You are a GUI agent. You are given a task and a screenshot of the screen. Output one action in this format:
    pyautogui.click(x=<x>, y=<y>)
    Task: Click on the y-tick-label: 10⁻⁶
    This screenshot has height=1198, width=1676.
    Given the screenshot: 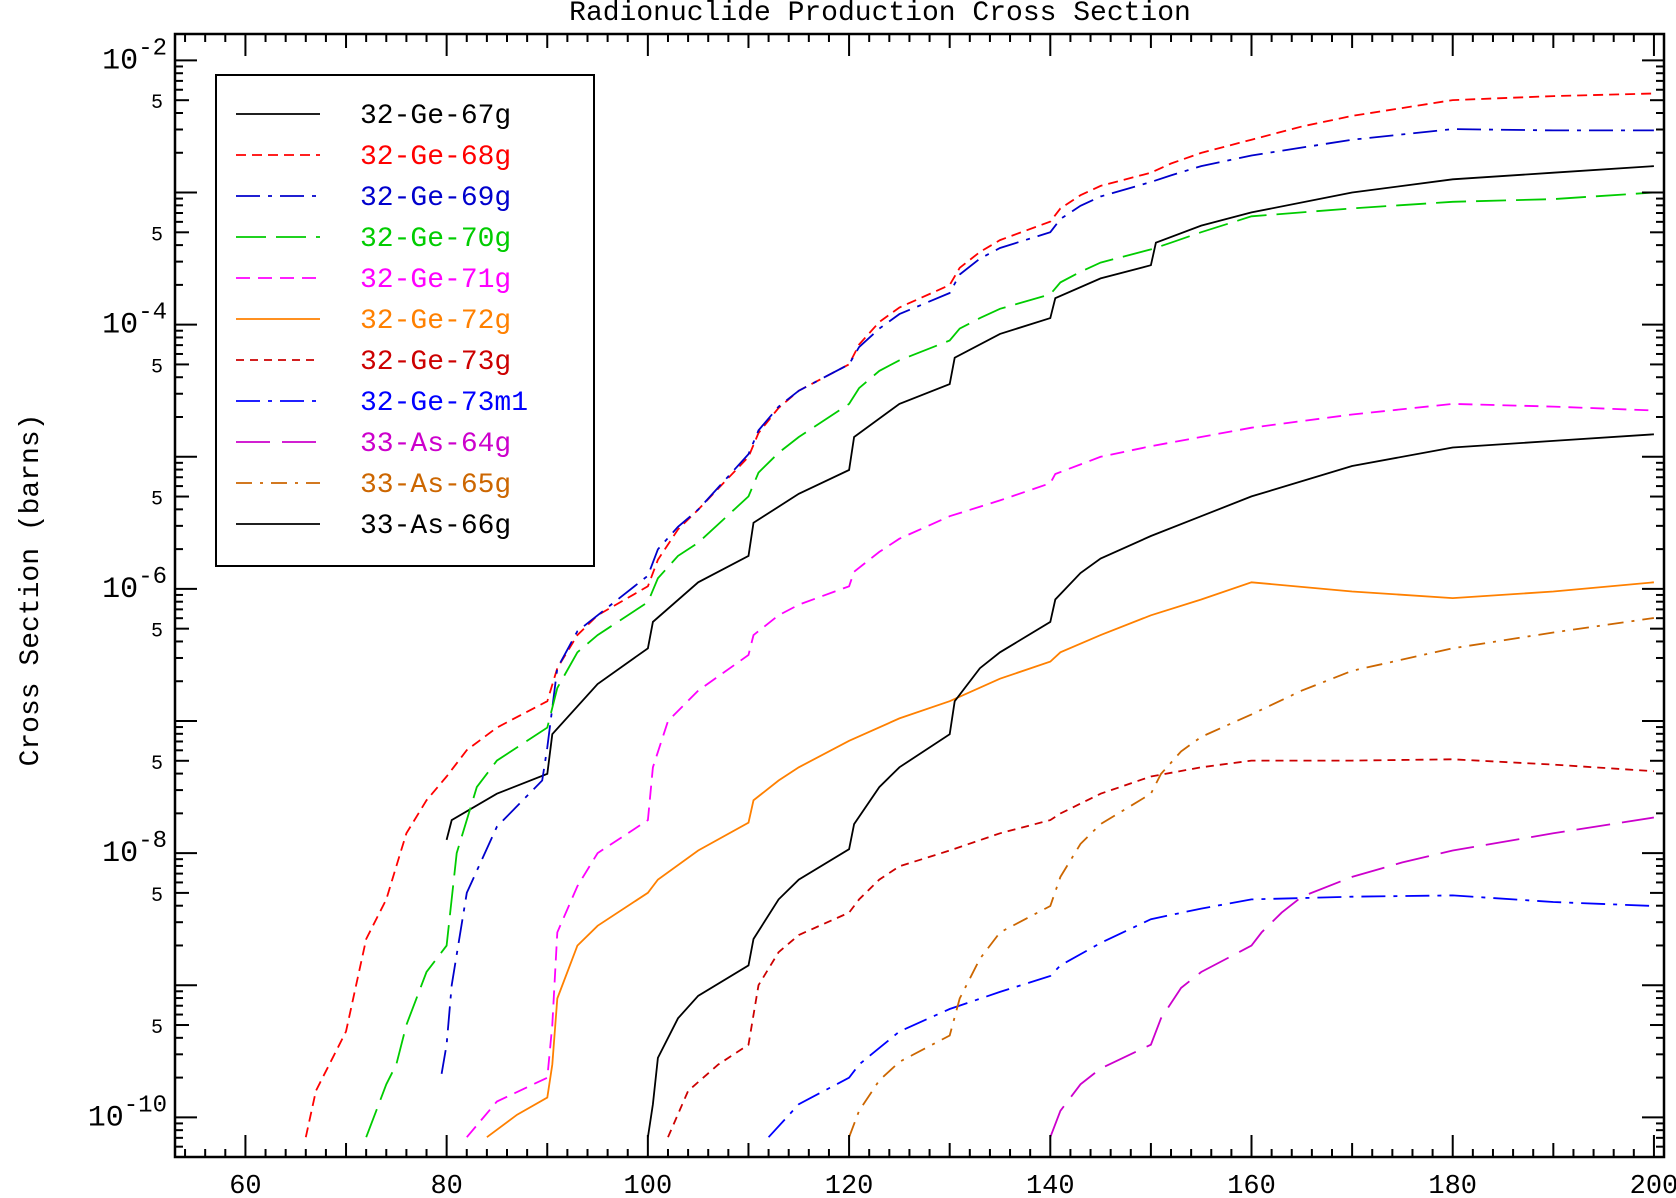 What is the action you would take?
    pyautogui.click(x=134, y=585)
    